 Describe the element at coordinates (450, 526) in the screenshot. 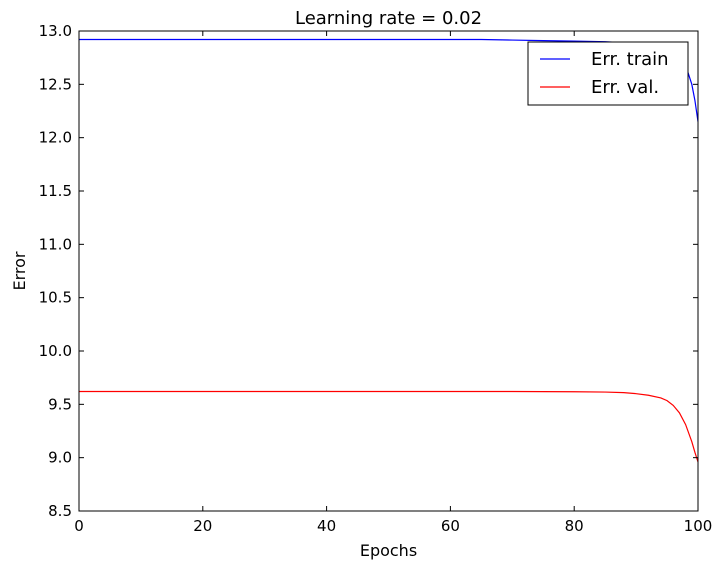

I see `x-tick-label: 60` at that location.